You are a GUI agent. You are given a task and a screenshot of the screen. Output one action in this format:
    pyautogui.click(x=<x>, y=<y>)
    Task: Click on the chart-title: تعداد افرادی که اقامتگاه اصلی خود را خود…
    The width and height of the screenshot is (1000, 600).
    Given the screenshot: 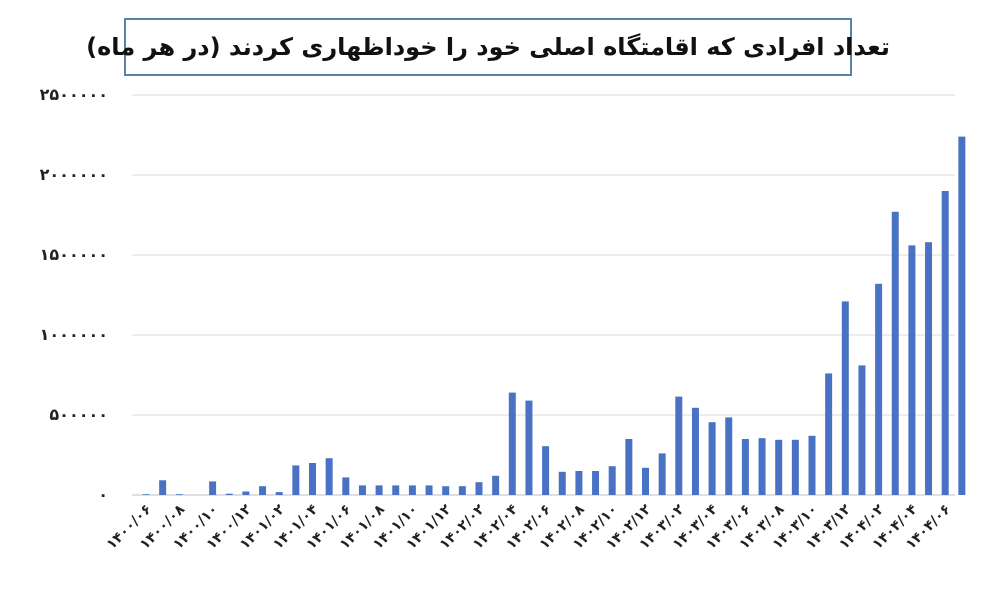 What is the action you would take?
    pyautogui.click(x=488, y=47)
    